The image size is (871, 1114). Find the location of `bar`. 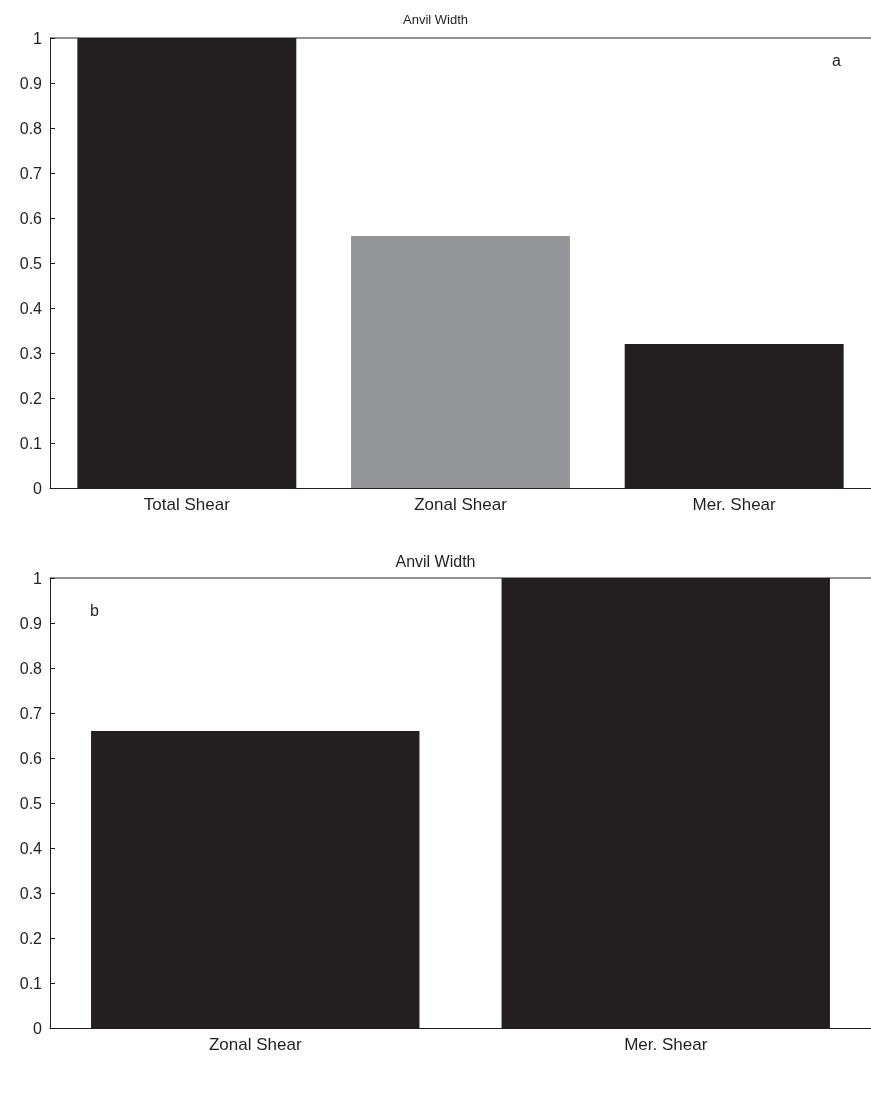

bar is located at coordinates (460, 362).